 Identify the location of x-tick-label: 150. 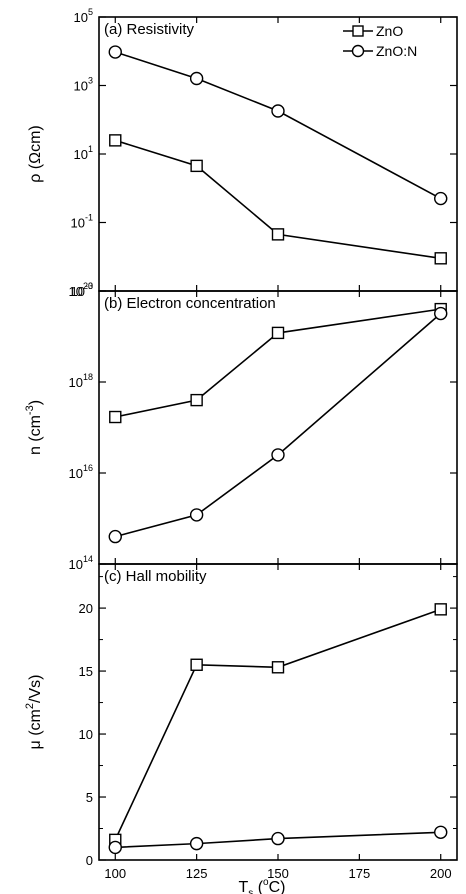
(278, 873).